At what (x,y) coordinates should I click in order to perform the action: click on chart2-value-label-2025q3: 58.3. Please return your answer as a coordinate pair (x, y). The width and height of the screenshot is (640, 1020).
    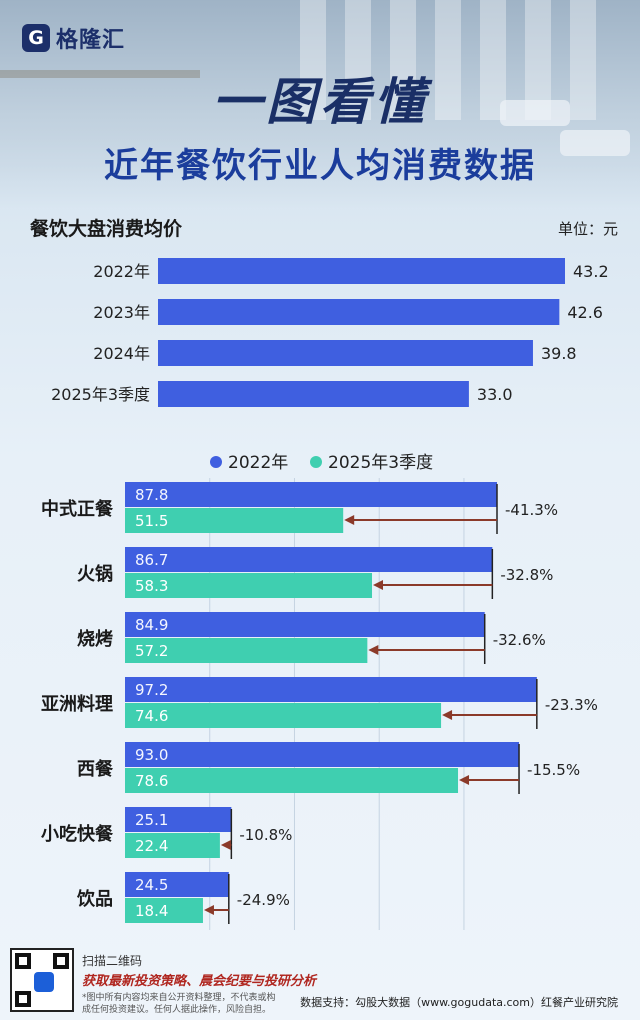
    Looking at the image, I should click on (151, 586).